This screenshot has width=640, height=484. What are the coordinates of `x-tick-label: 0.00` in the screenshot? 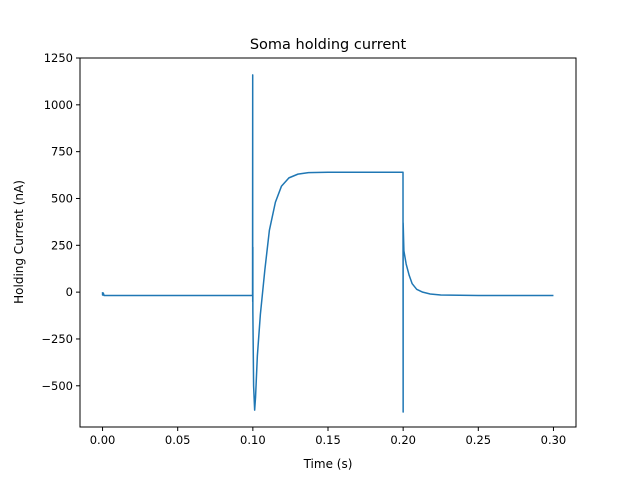 It's located at (103, 440).